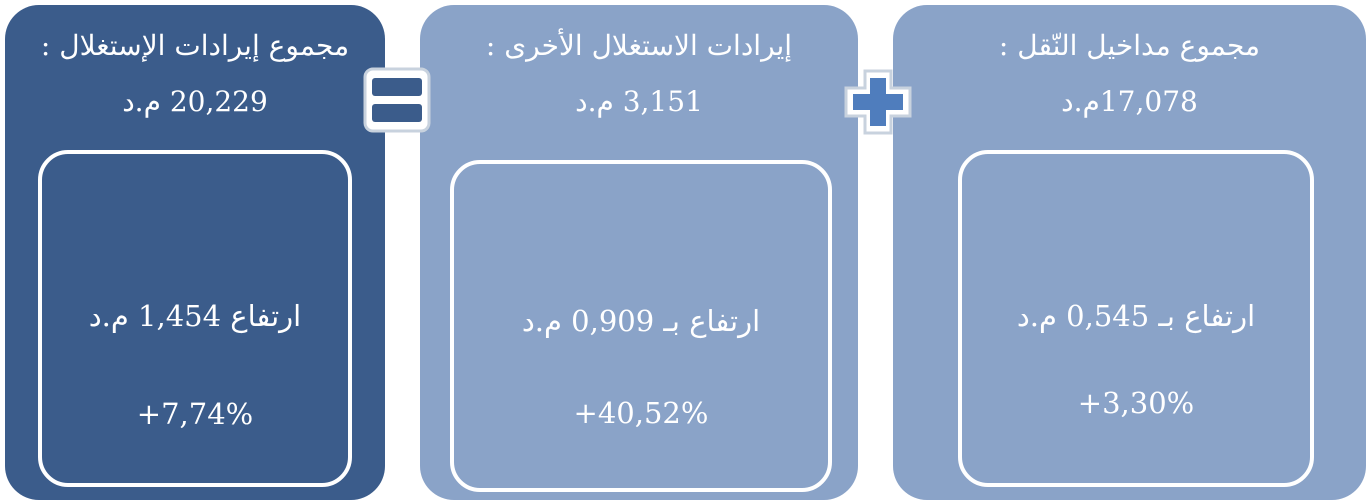 This screenshot has width=1371, height=503. Describe the element at coordinates (1129, 101) in the screenshot. I see `card-amount: 17,078م.د` at that location.